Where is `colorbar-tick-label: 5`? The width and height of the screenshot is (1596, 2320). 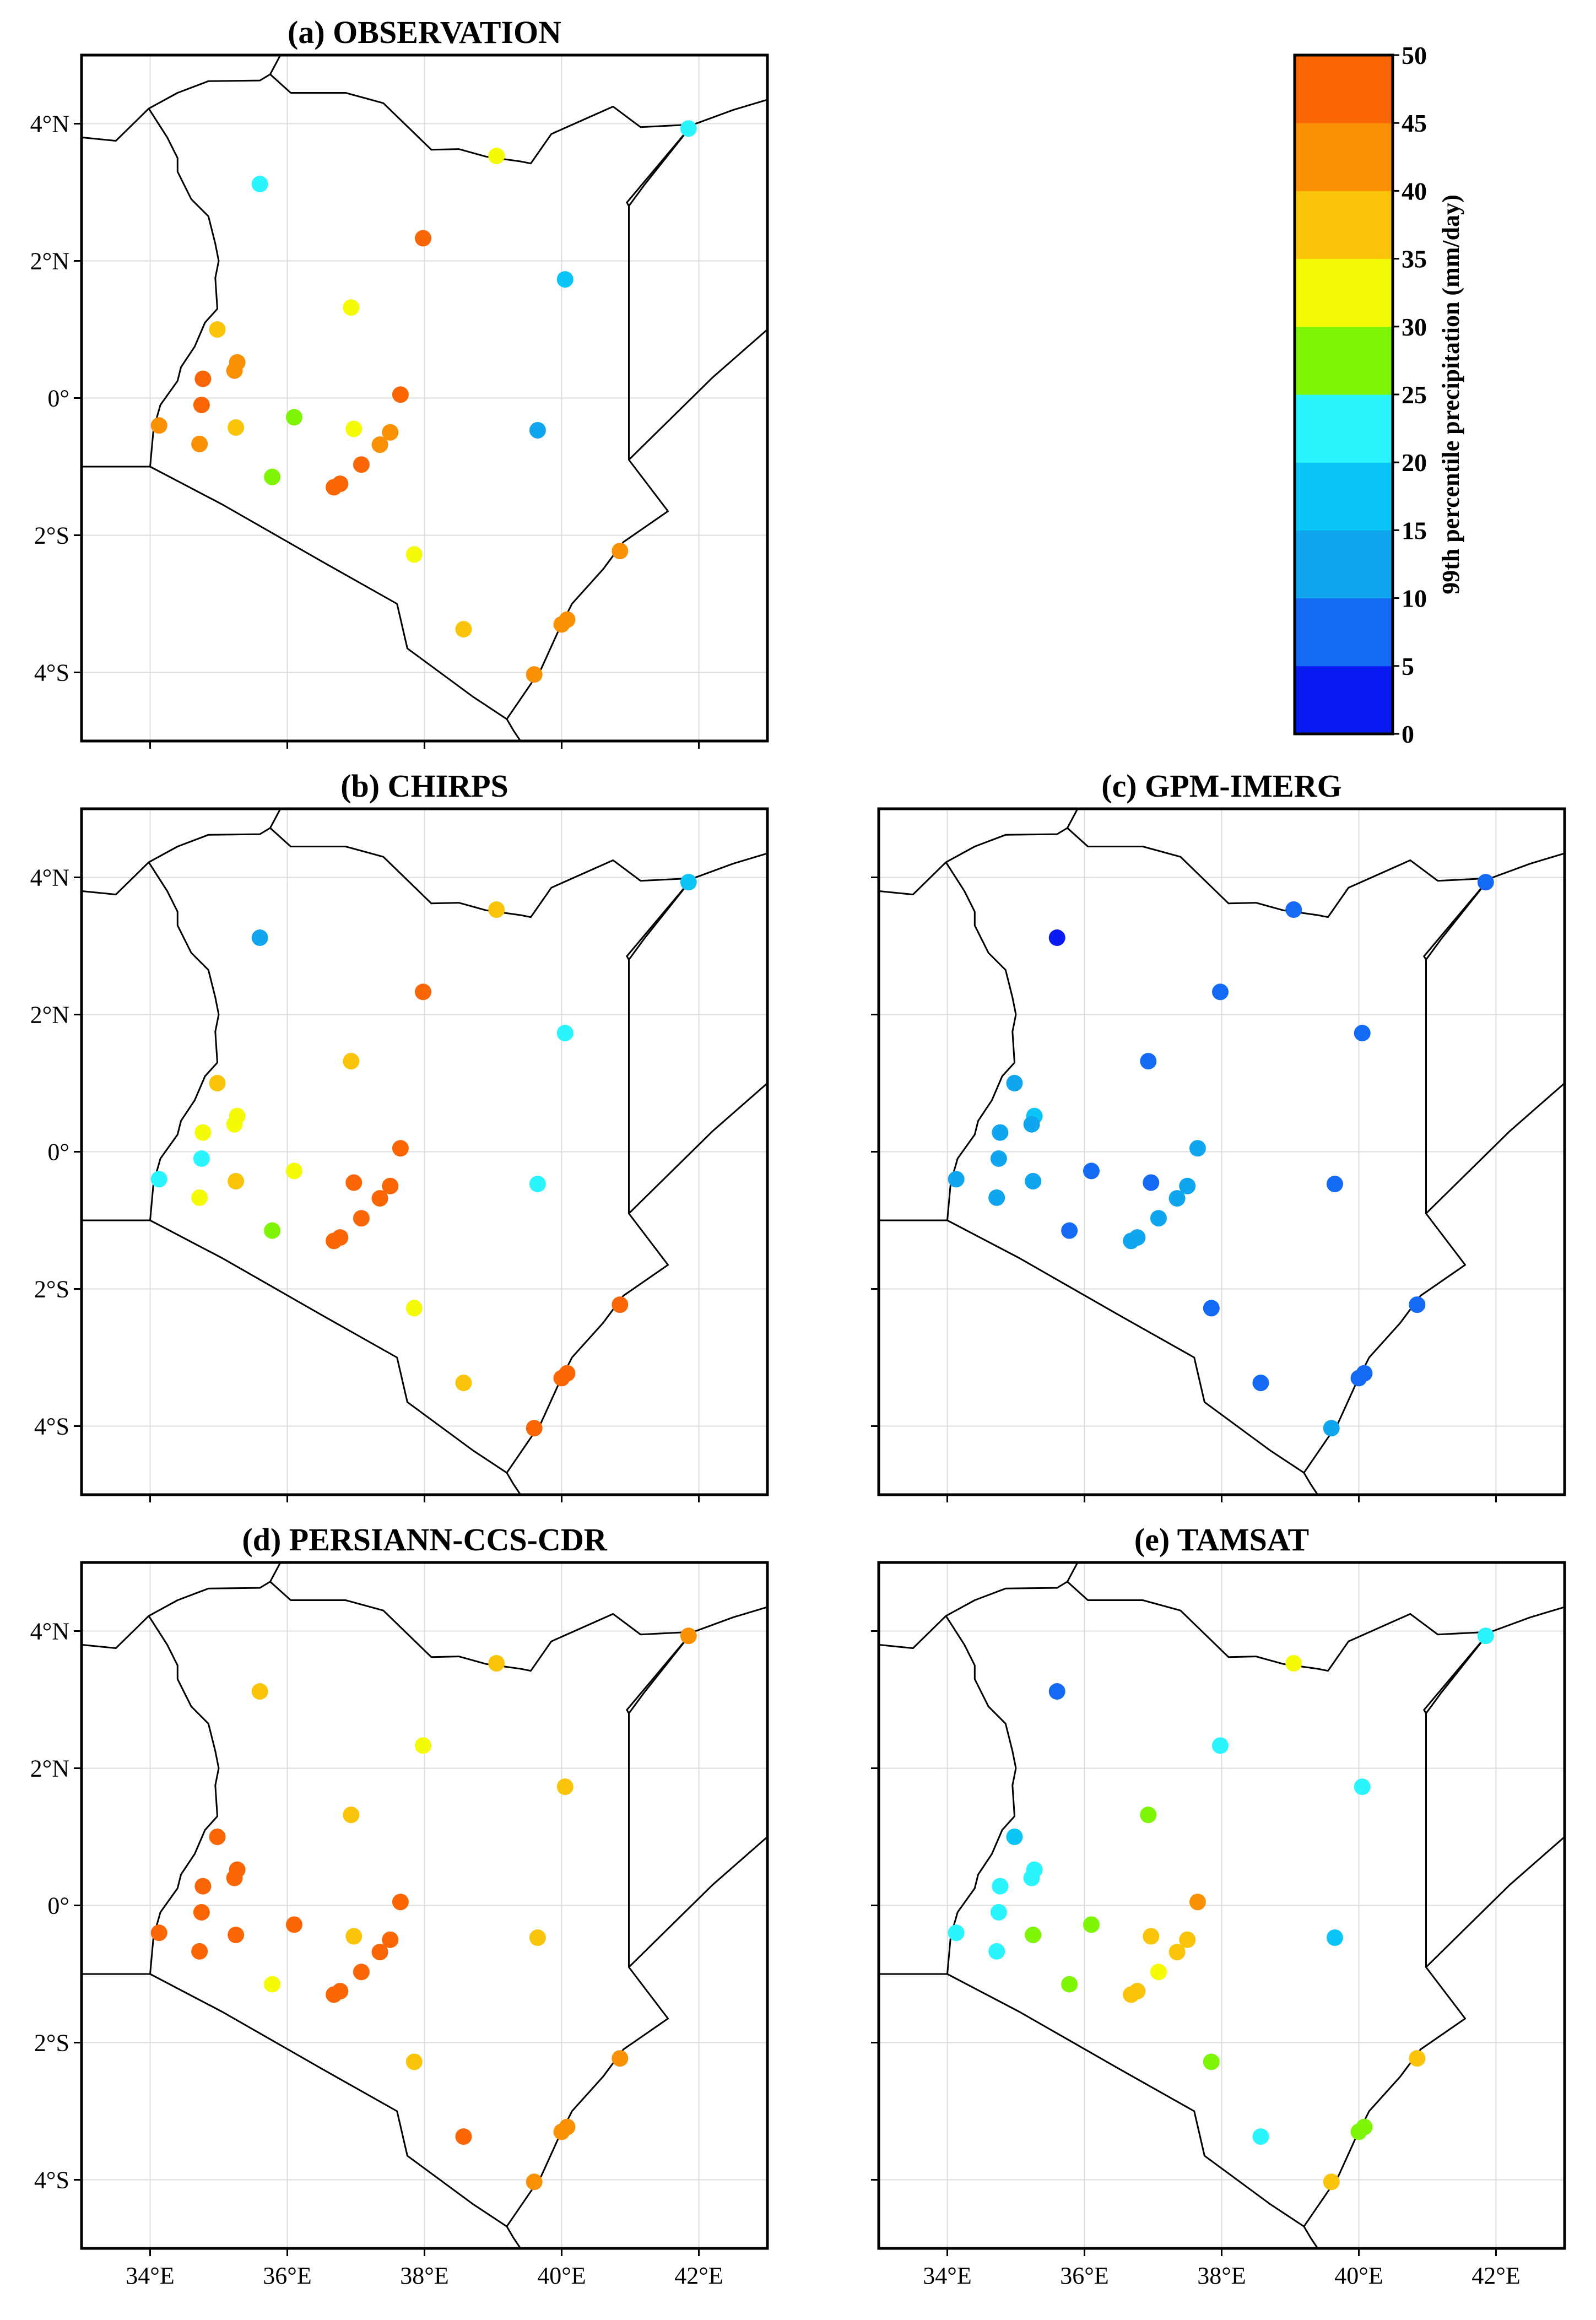 colorbar-tick-label: 5 is located at coordinates (1408, 666).